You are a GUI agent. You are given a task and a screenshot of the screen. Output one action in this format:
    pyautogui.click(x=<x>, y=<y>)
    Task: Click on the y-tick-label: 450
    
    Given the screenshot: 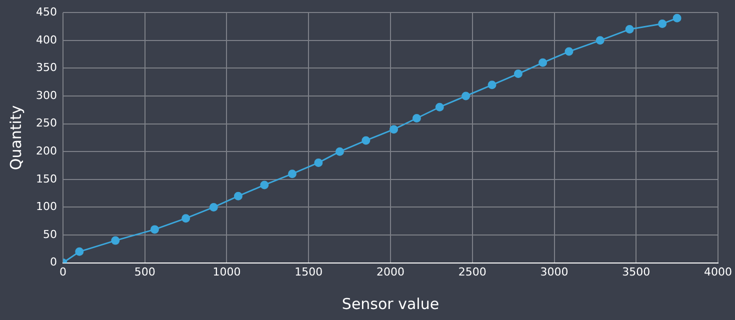 What is the action you would take?
    pyautogui.click(x=46, y=11)
    